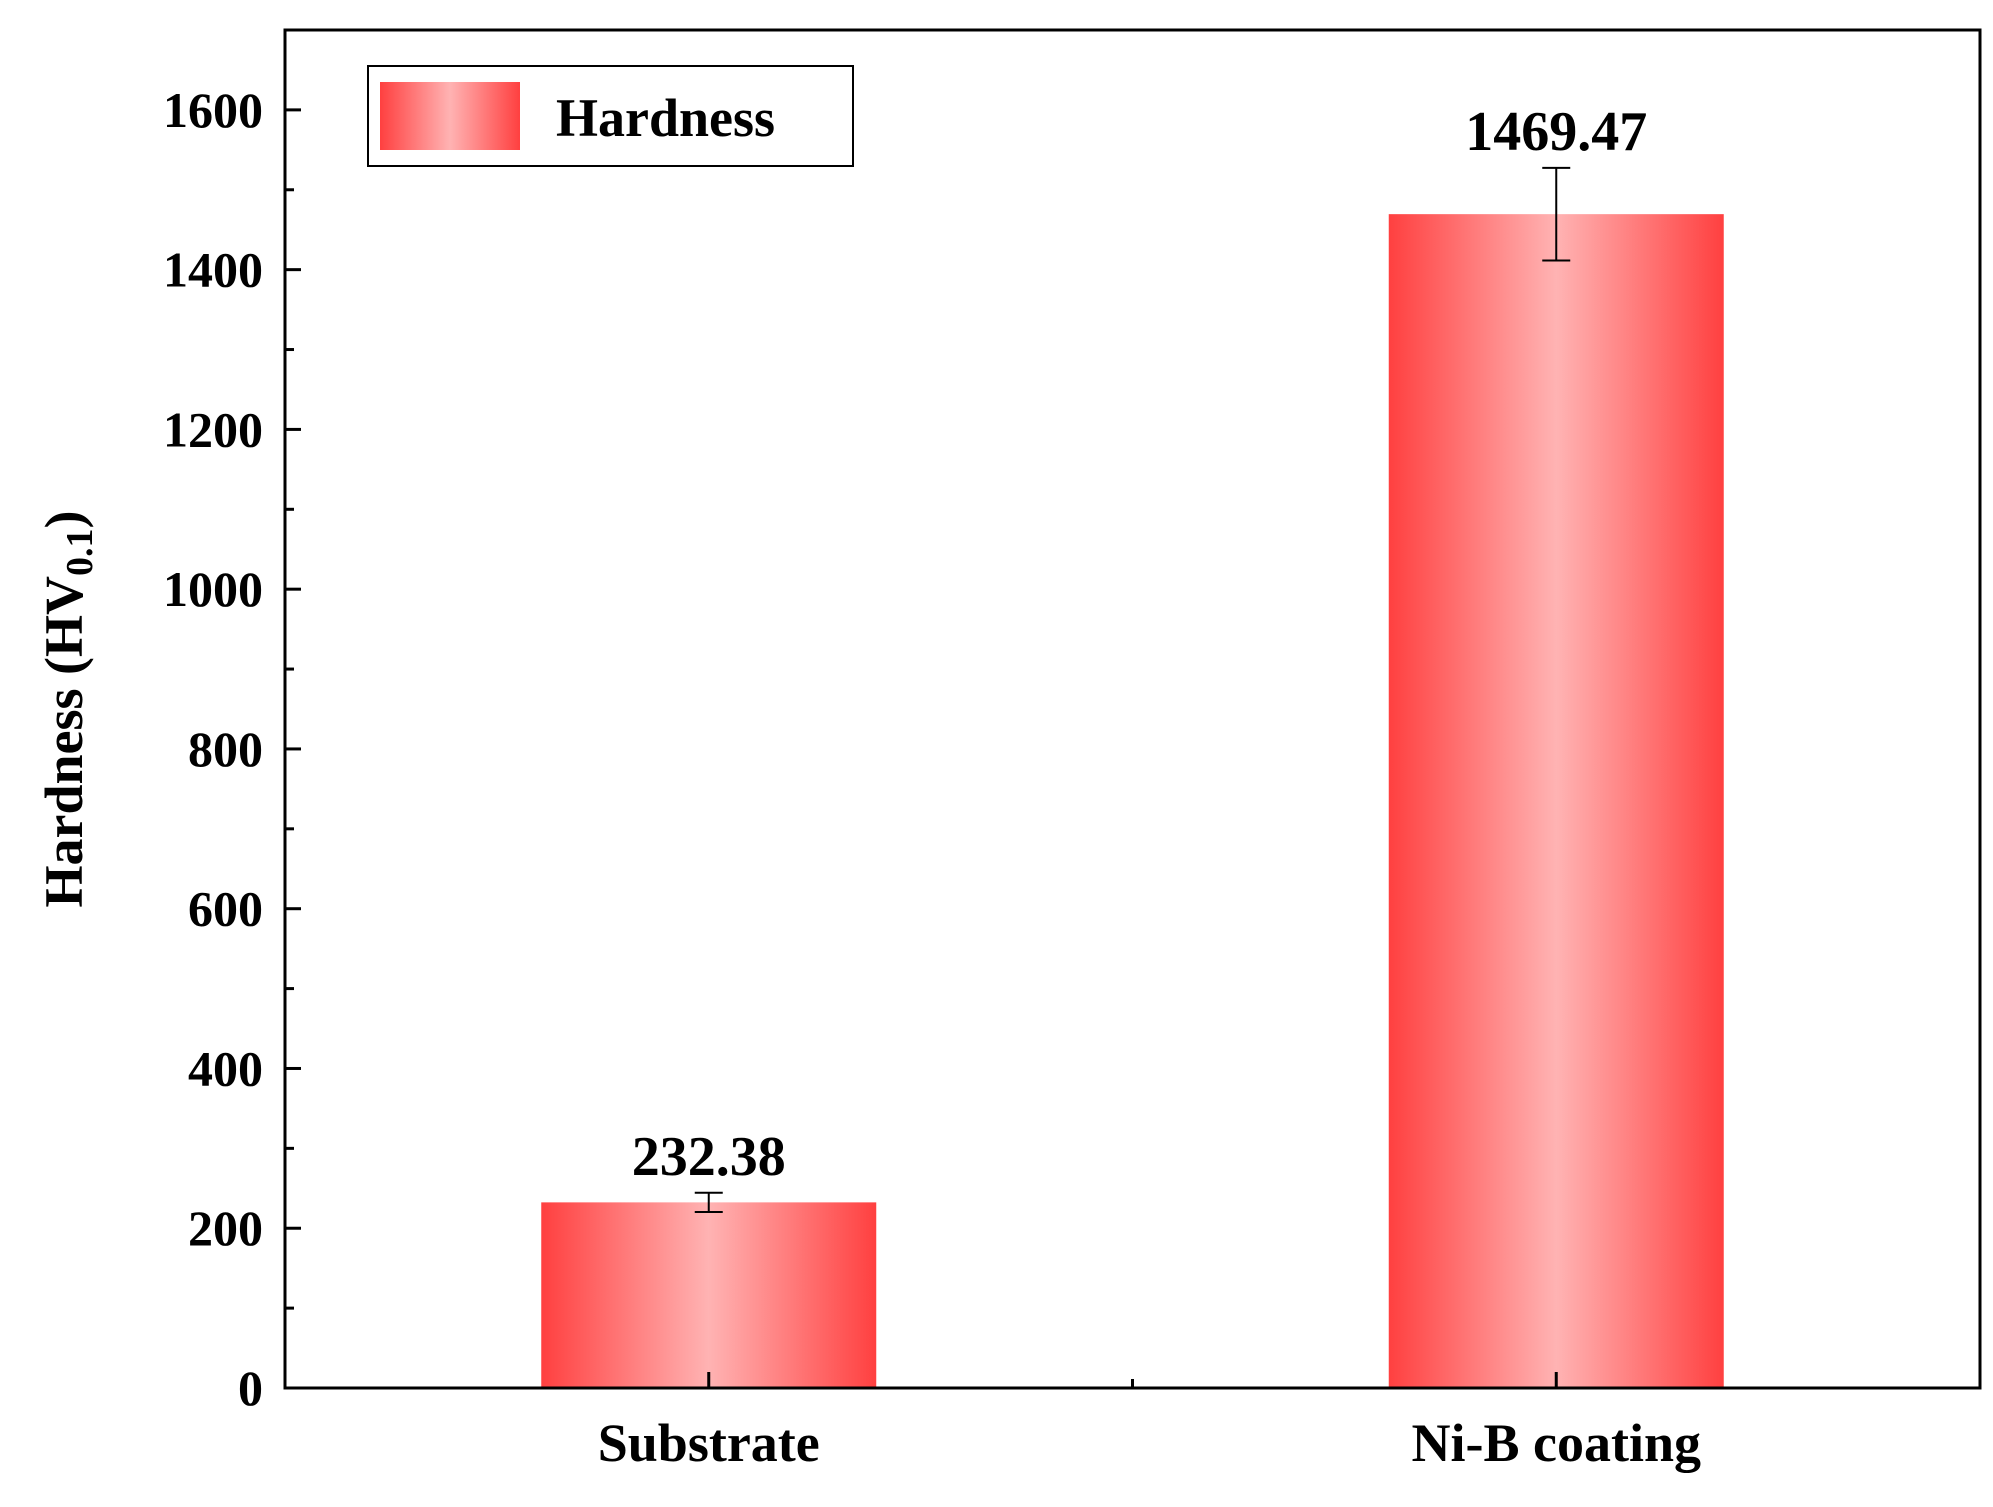  I want to click on y-axis-title-main: Hardness (HV, so click(64, 742).